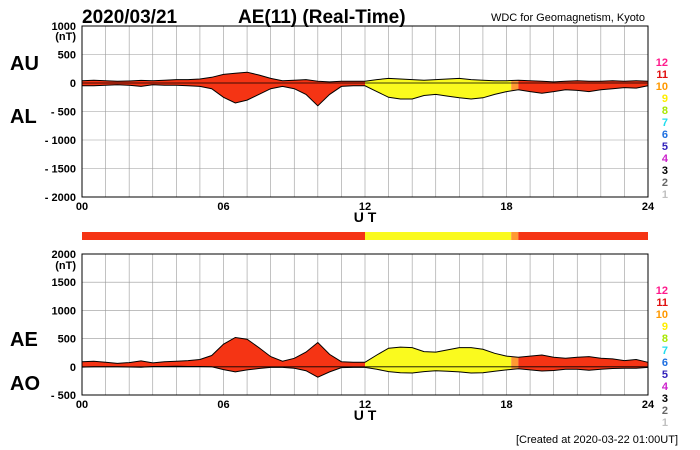 The height and width of the screenshot is (450, 700). I want to click on legend-item-bottom: 5, so click(665, 375).